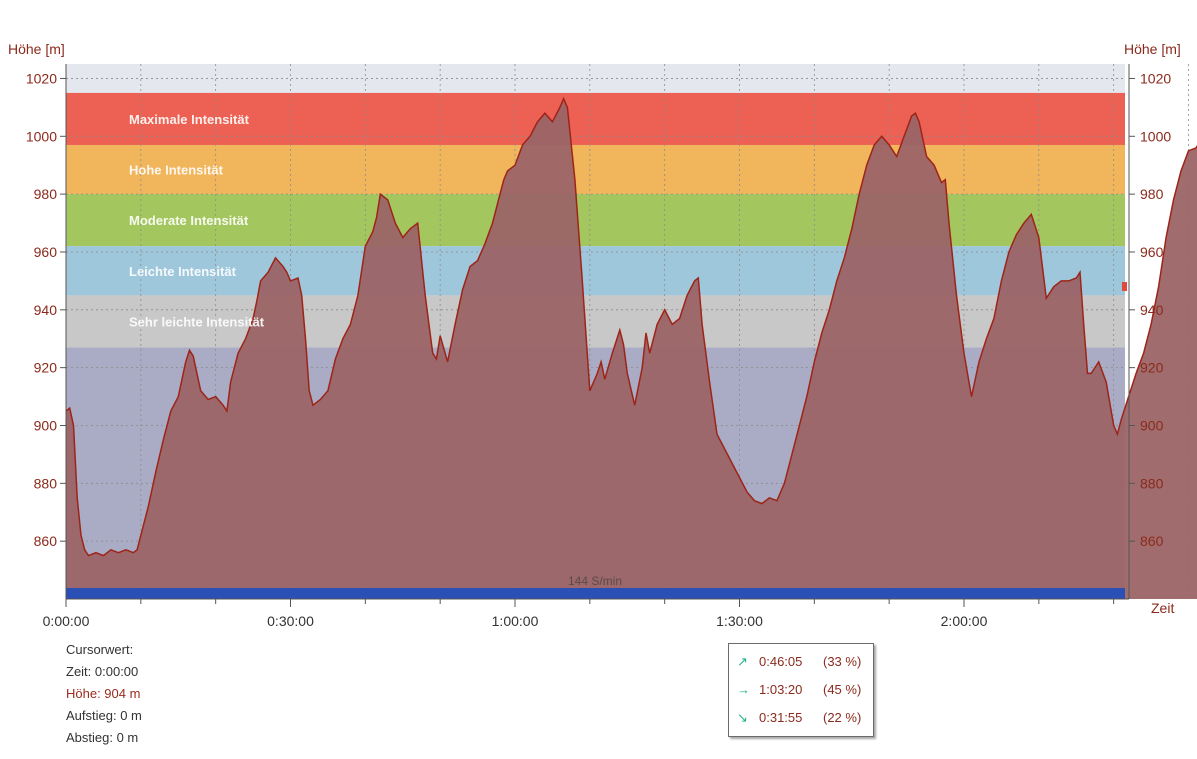  Describe the element at coordinates (46, 310) in the screenshot. I see `y-tick-label-left: 940` at that location.